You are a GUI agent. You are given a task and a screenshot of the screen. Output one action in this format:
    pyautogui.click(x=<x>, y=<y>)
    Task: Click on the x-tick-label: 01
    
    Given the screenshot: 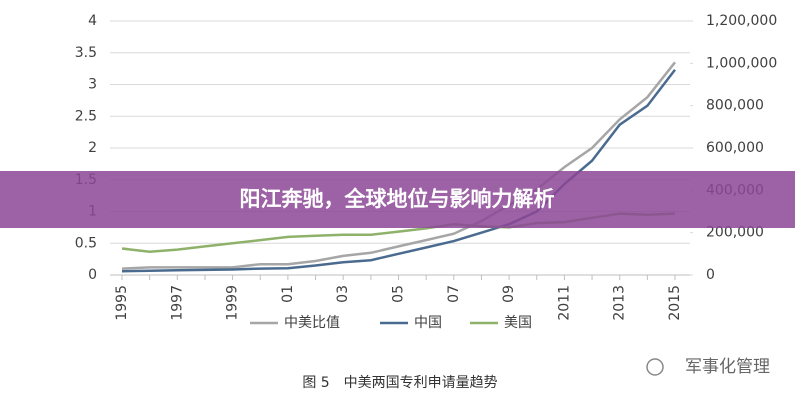 What is the action you would take?
    pyautogui.click(x=288, y=294)
    